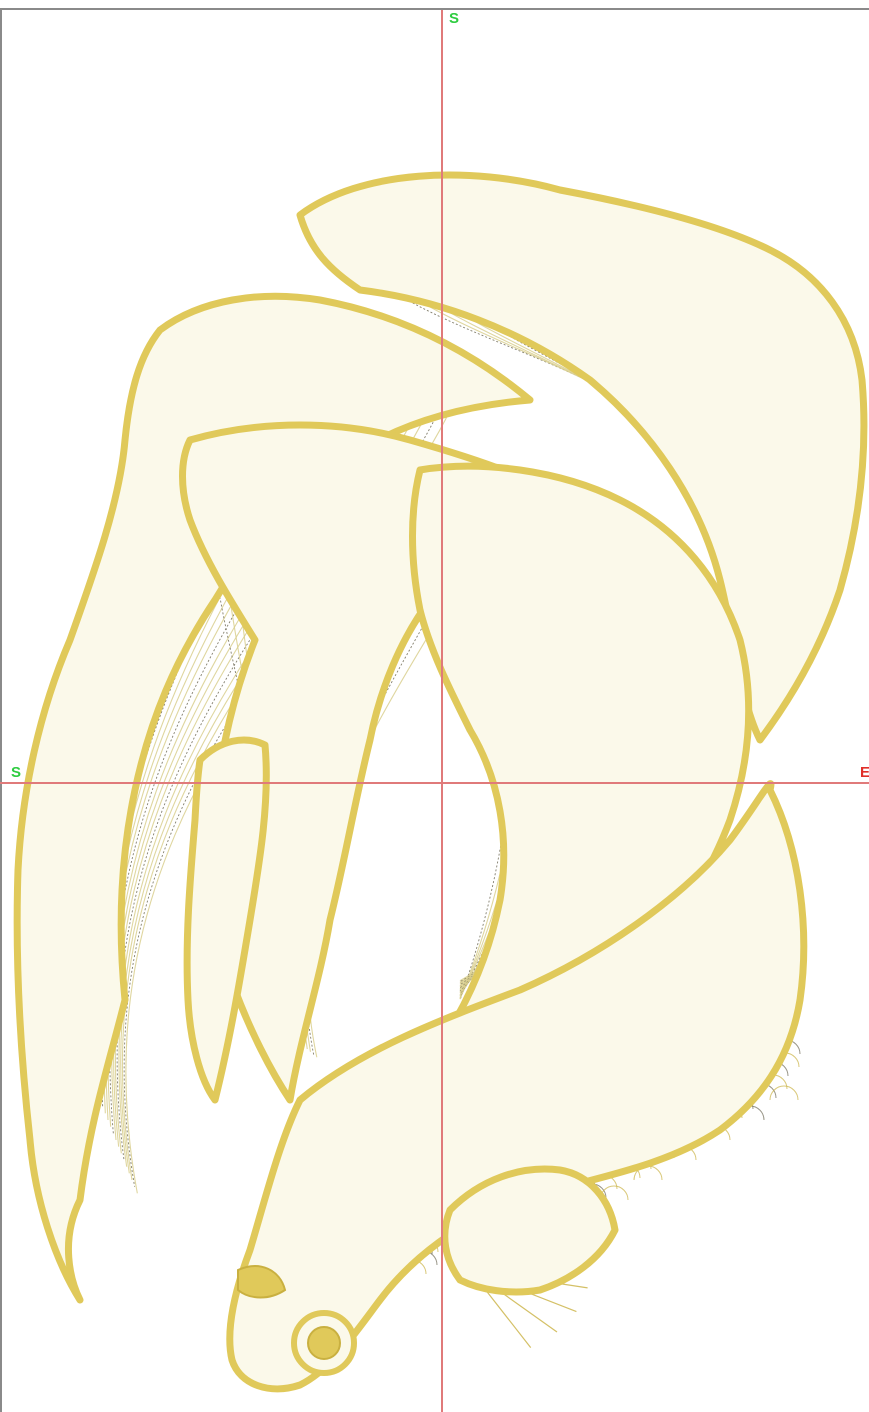 This screenshot has width=869, height=1412. I want to click on horizontal-crosshair-line, so click(434, 783).